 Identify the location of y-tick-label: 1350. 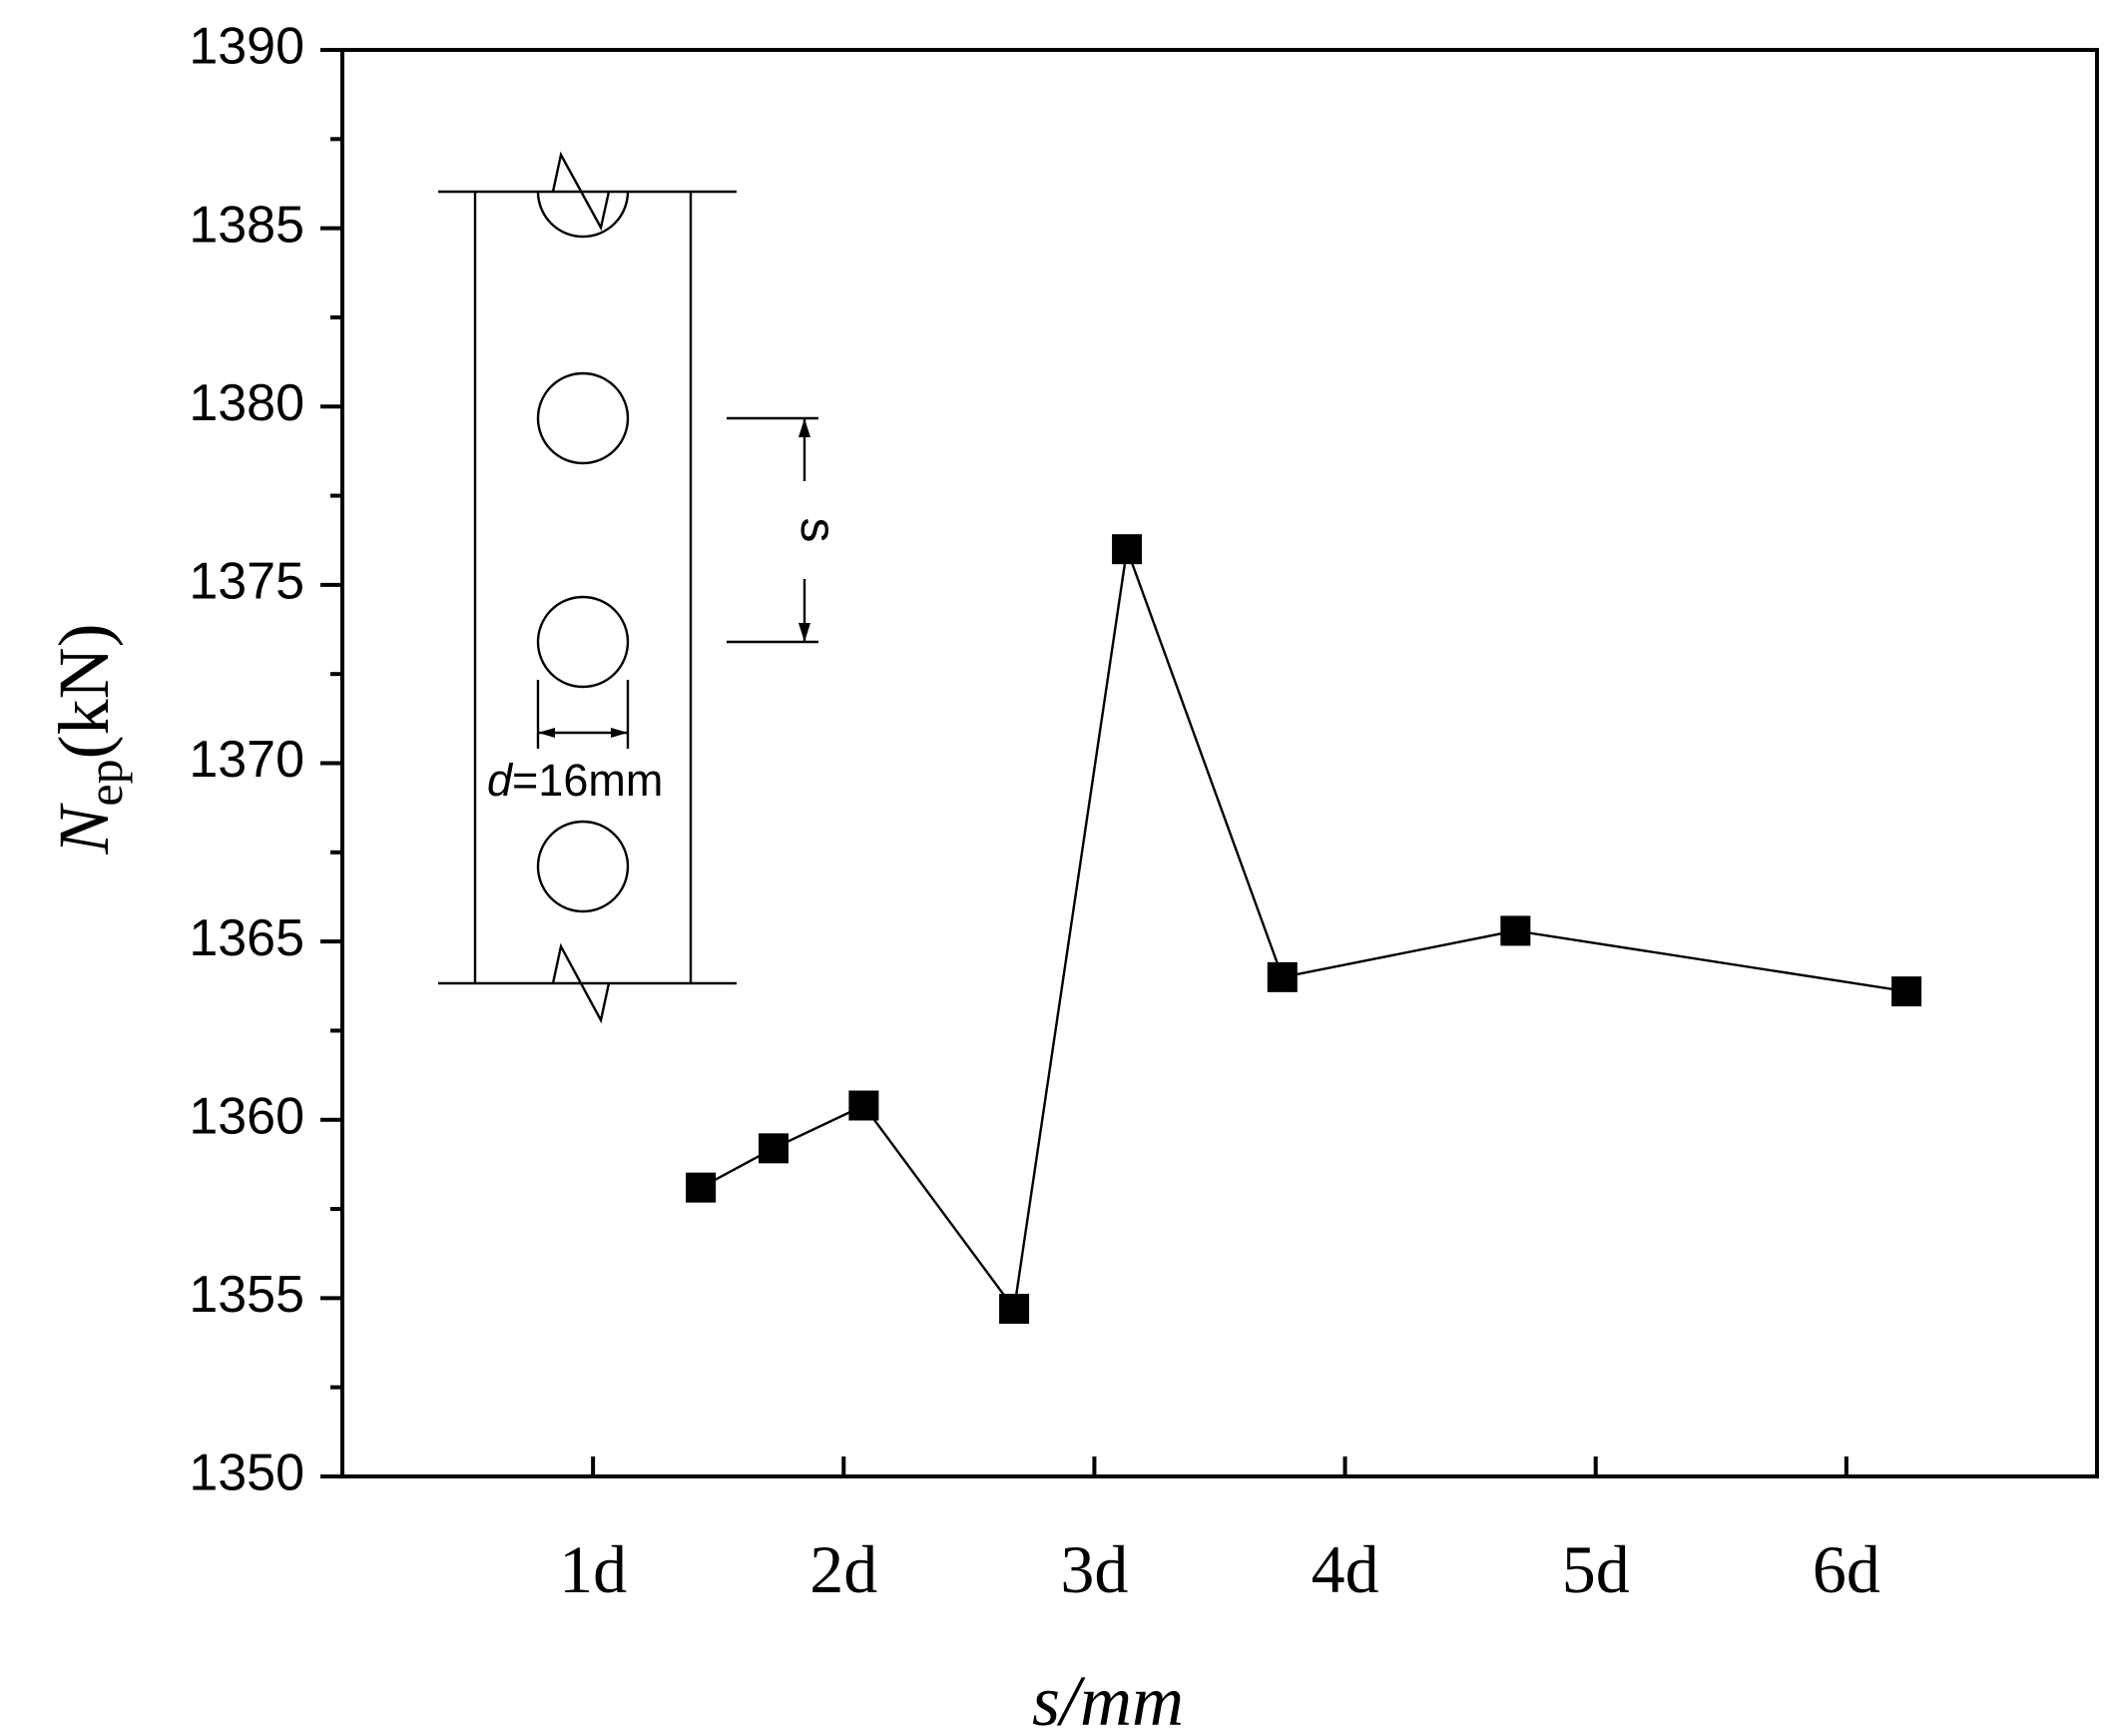
(246, 1473).